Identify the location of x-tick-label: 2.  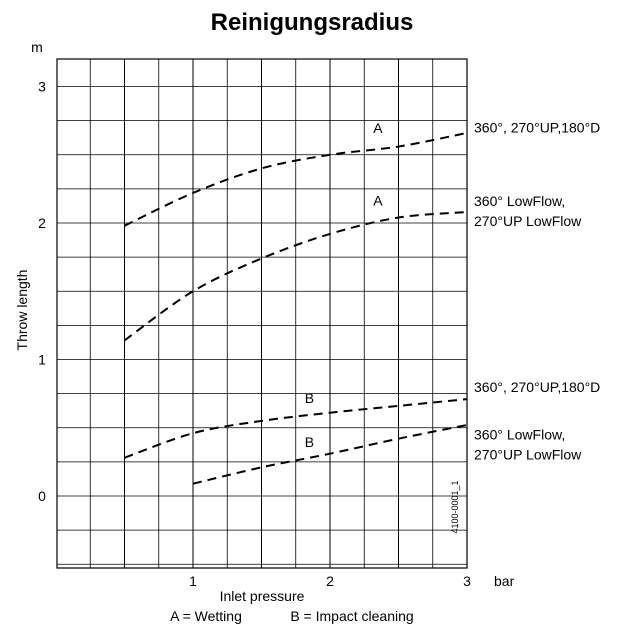
(330, 581).